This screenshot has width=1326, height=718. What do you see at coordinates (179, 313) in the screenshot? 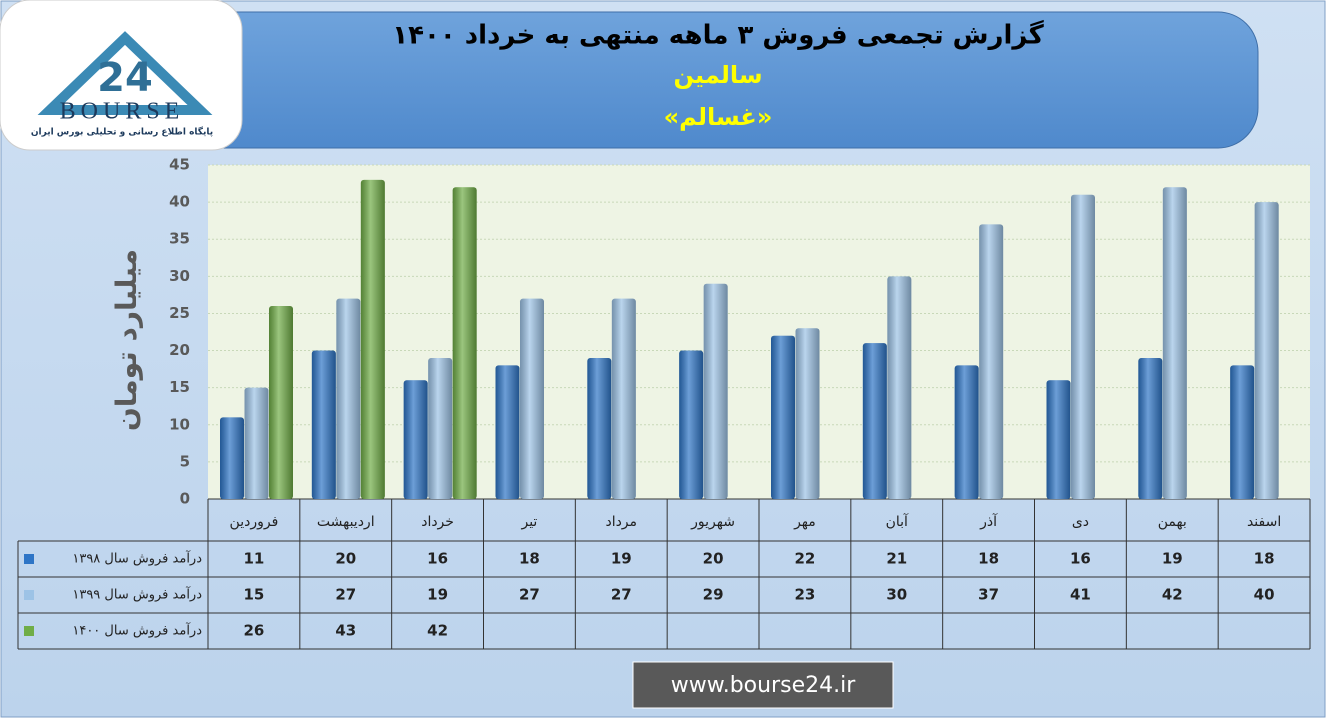
I see `y-tick-label: 25` at bounding box center [179, 313].